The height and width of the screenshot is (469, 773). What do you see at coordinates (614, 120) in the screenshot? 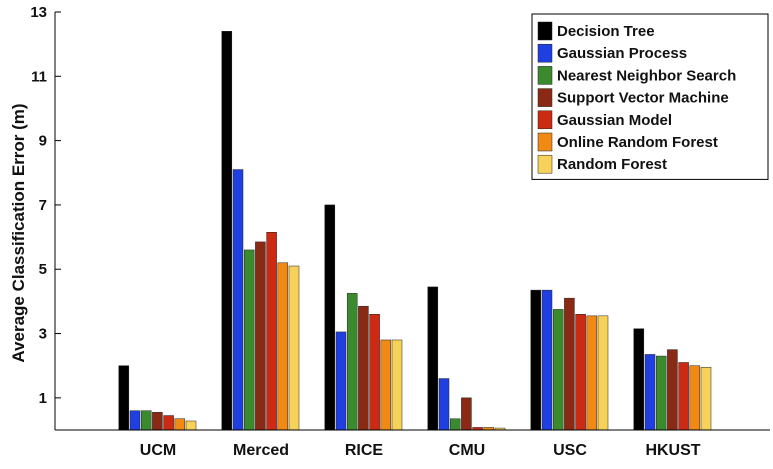
I see `legend-label-gaussian-model: Gaussian Model` at bounding box center [614, 120].